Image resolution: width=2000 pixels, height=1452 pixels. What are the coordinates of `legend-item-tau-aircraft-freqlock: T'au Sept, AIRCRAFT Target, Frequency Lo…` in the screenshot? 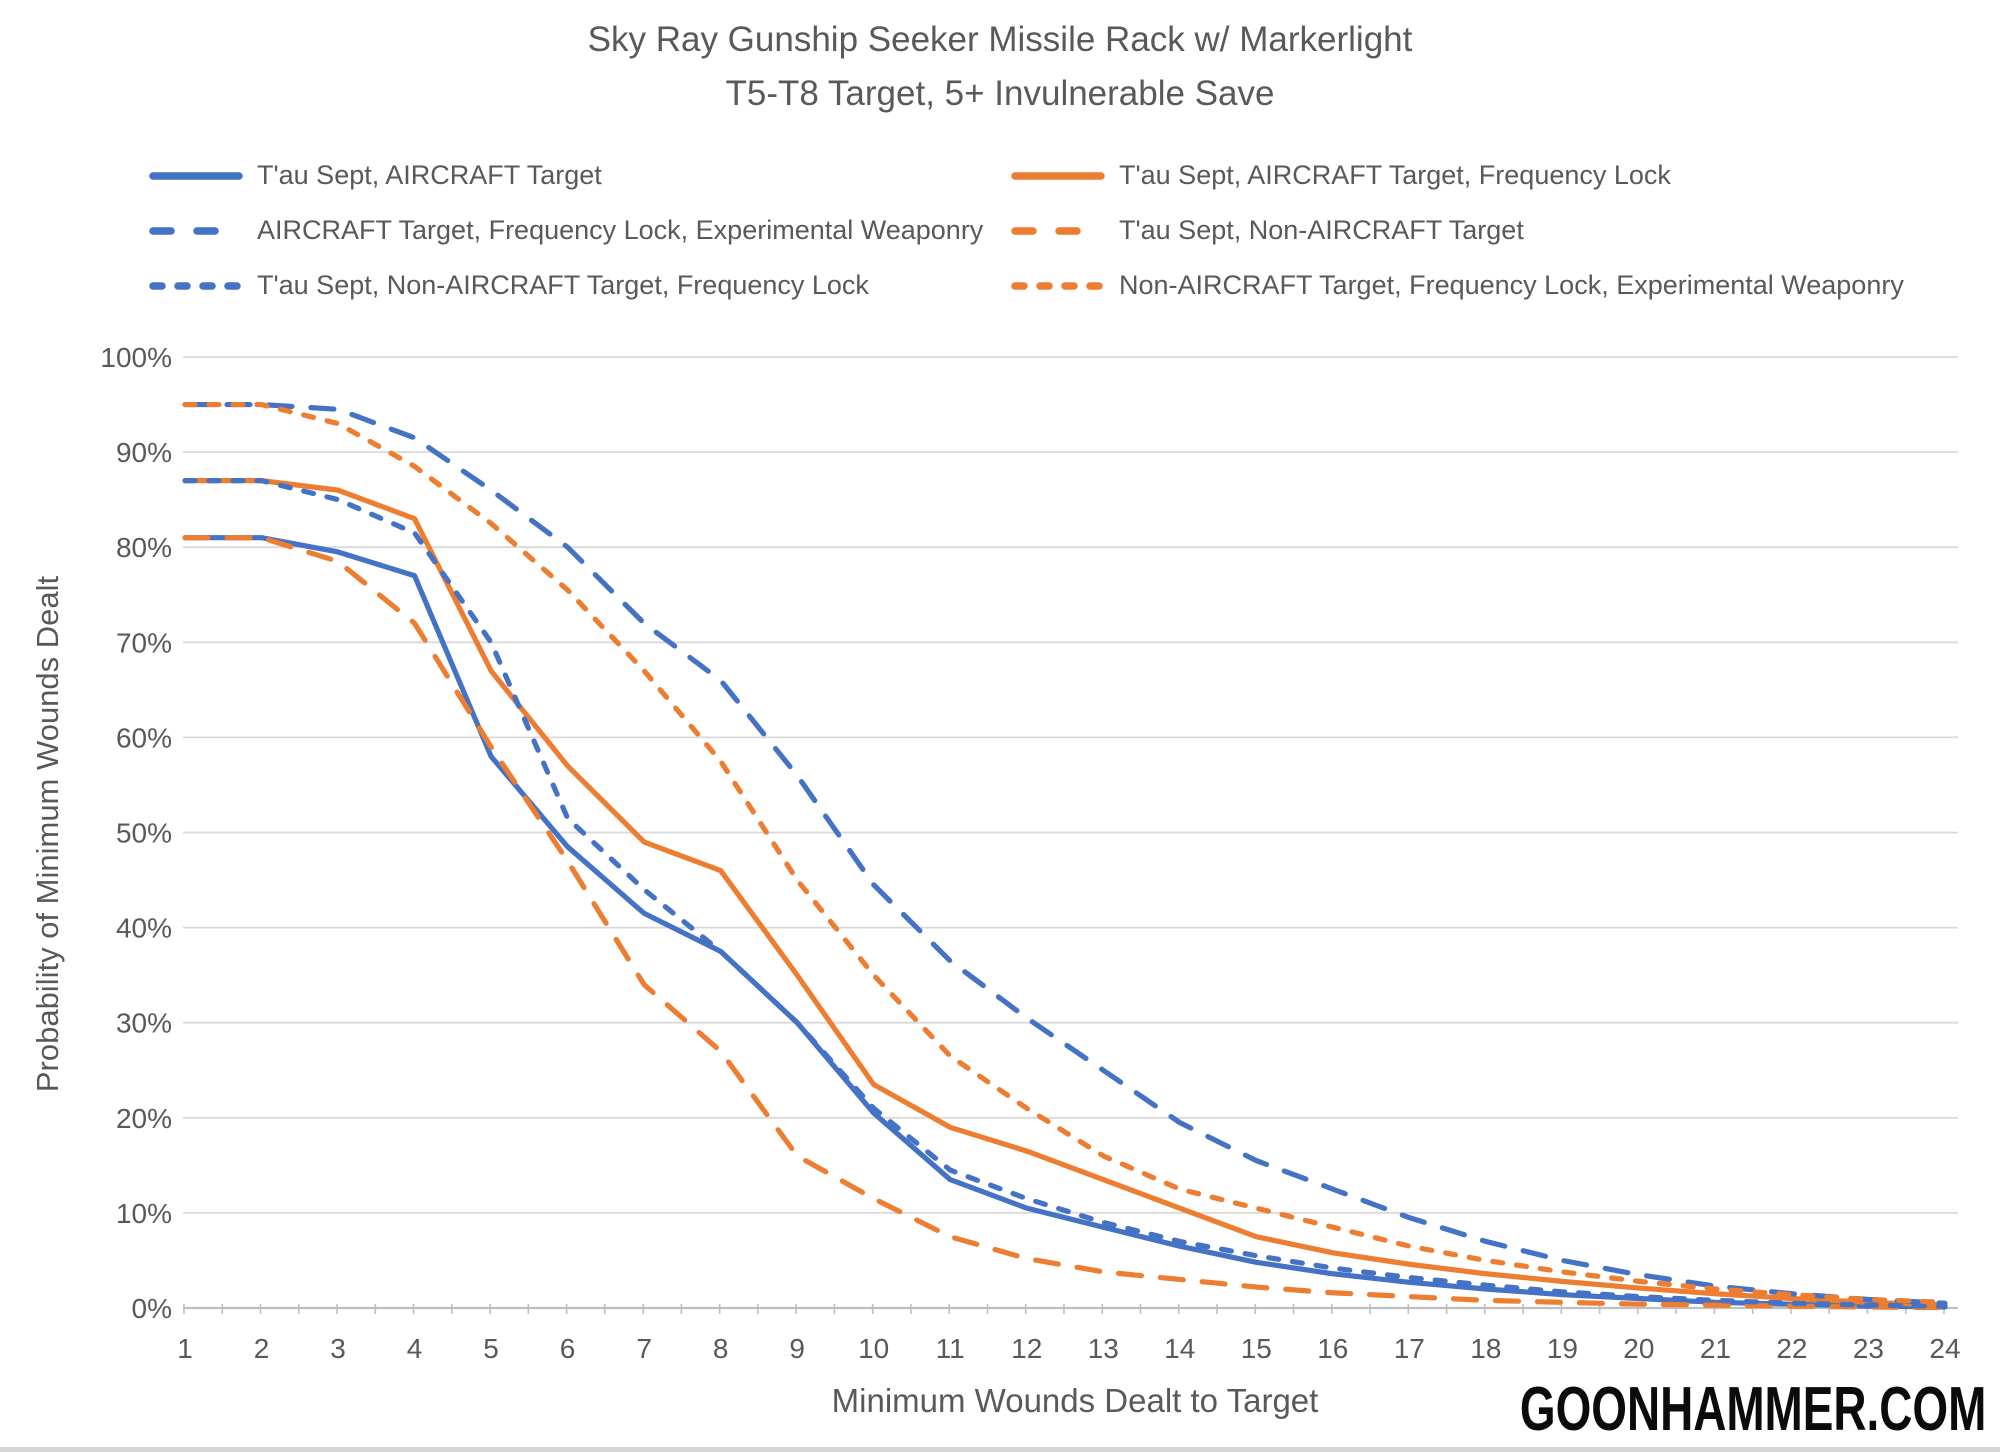 It's located at (1459, 175).